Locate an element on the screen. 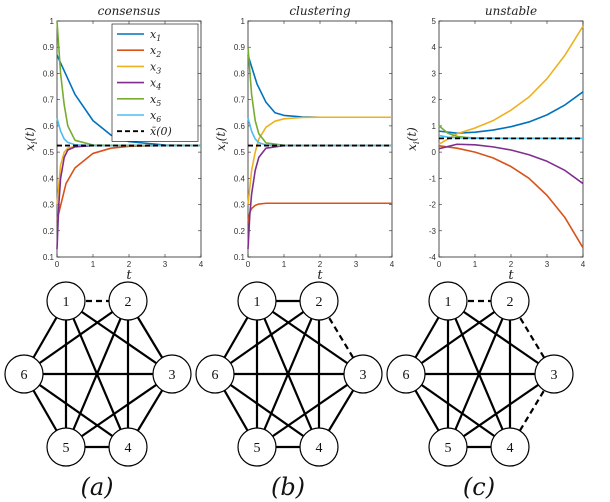 This screenshot has width=610, height=502. legend-entry: x2 is located at coordinates (155, 51).